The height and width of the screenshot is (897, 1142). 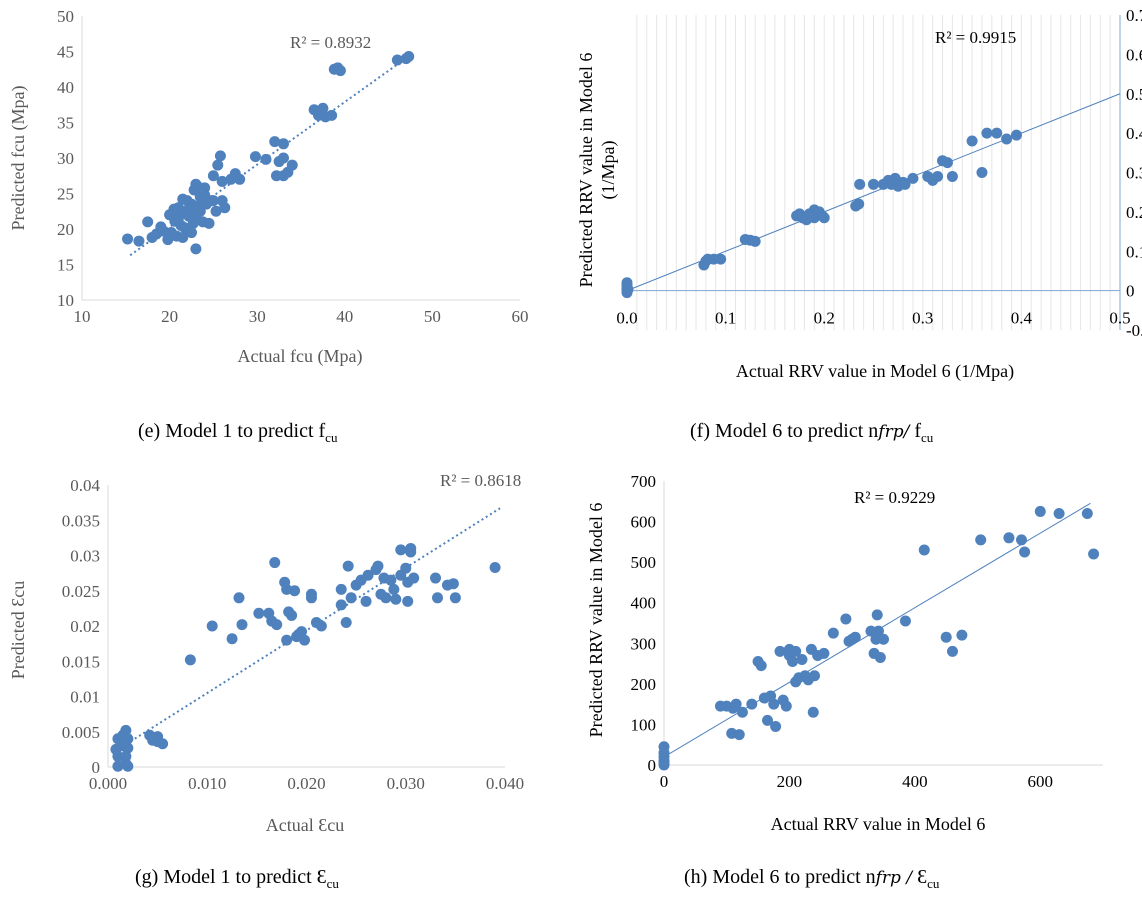 What do you see at coordinates (108, 783) in the screenshot?
I see `x-tick-label: 0.000` at bounding box center [108, 783].